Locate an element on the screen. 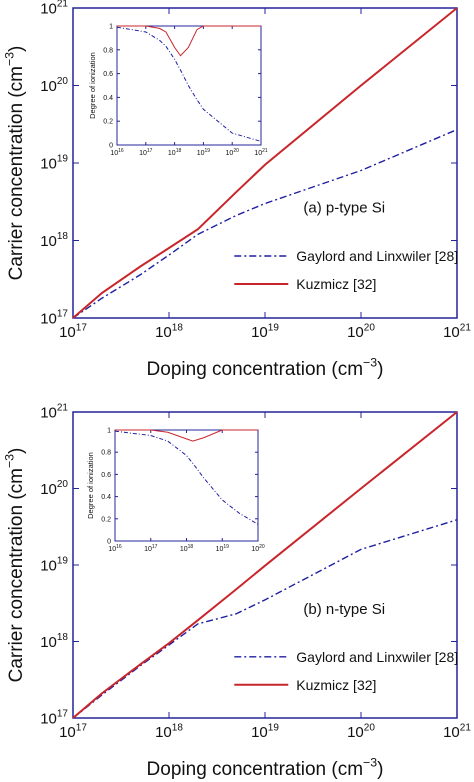 The image size is (474, 782). legend-label: Kuzmicz [32] is located at coordinates (336, 284).